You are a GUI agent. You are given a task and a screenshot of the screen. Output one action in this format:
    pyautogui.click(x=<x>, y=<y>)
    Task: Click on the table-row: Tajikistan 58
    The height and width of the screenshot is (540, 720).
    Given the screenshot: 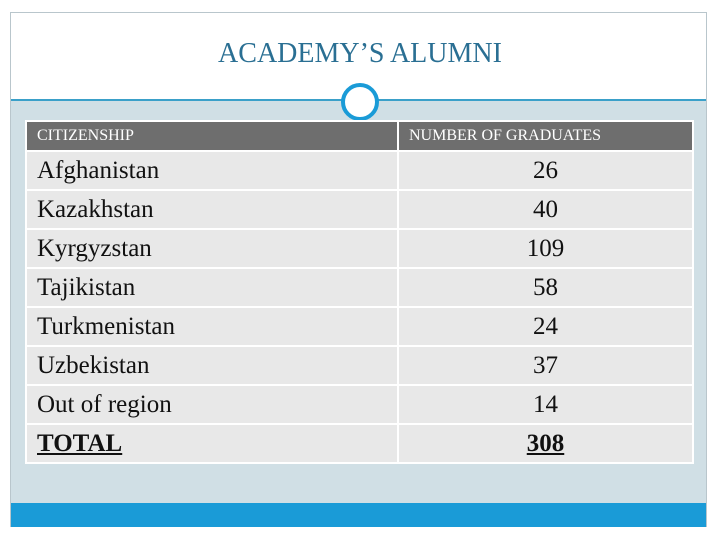 What is the action you would take?
    pyautogui.click(x=359, y=287)
    